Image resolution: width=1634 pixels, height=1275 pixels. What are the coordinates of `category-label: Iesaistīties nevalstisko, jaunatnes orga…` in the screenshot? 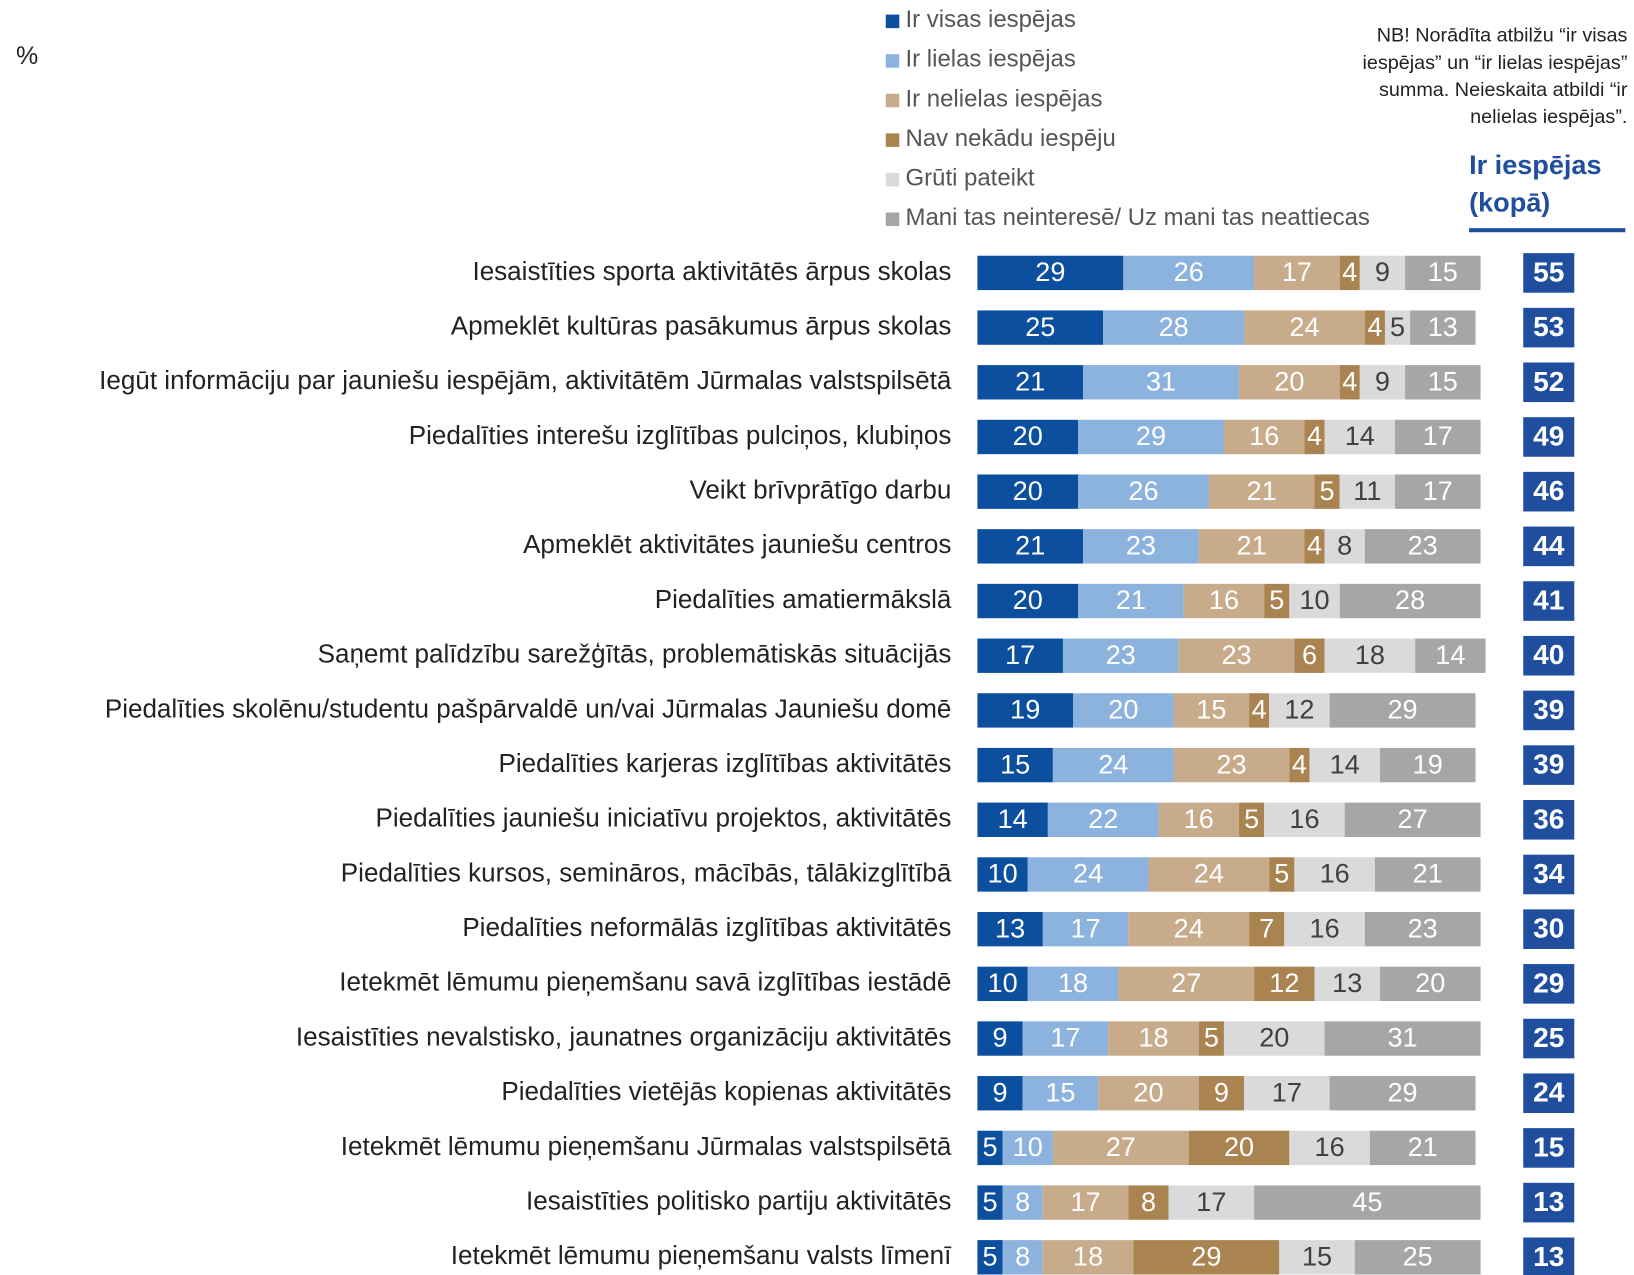 It's located at (623, 1036).